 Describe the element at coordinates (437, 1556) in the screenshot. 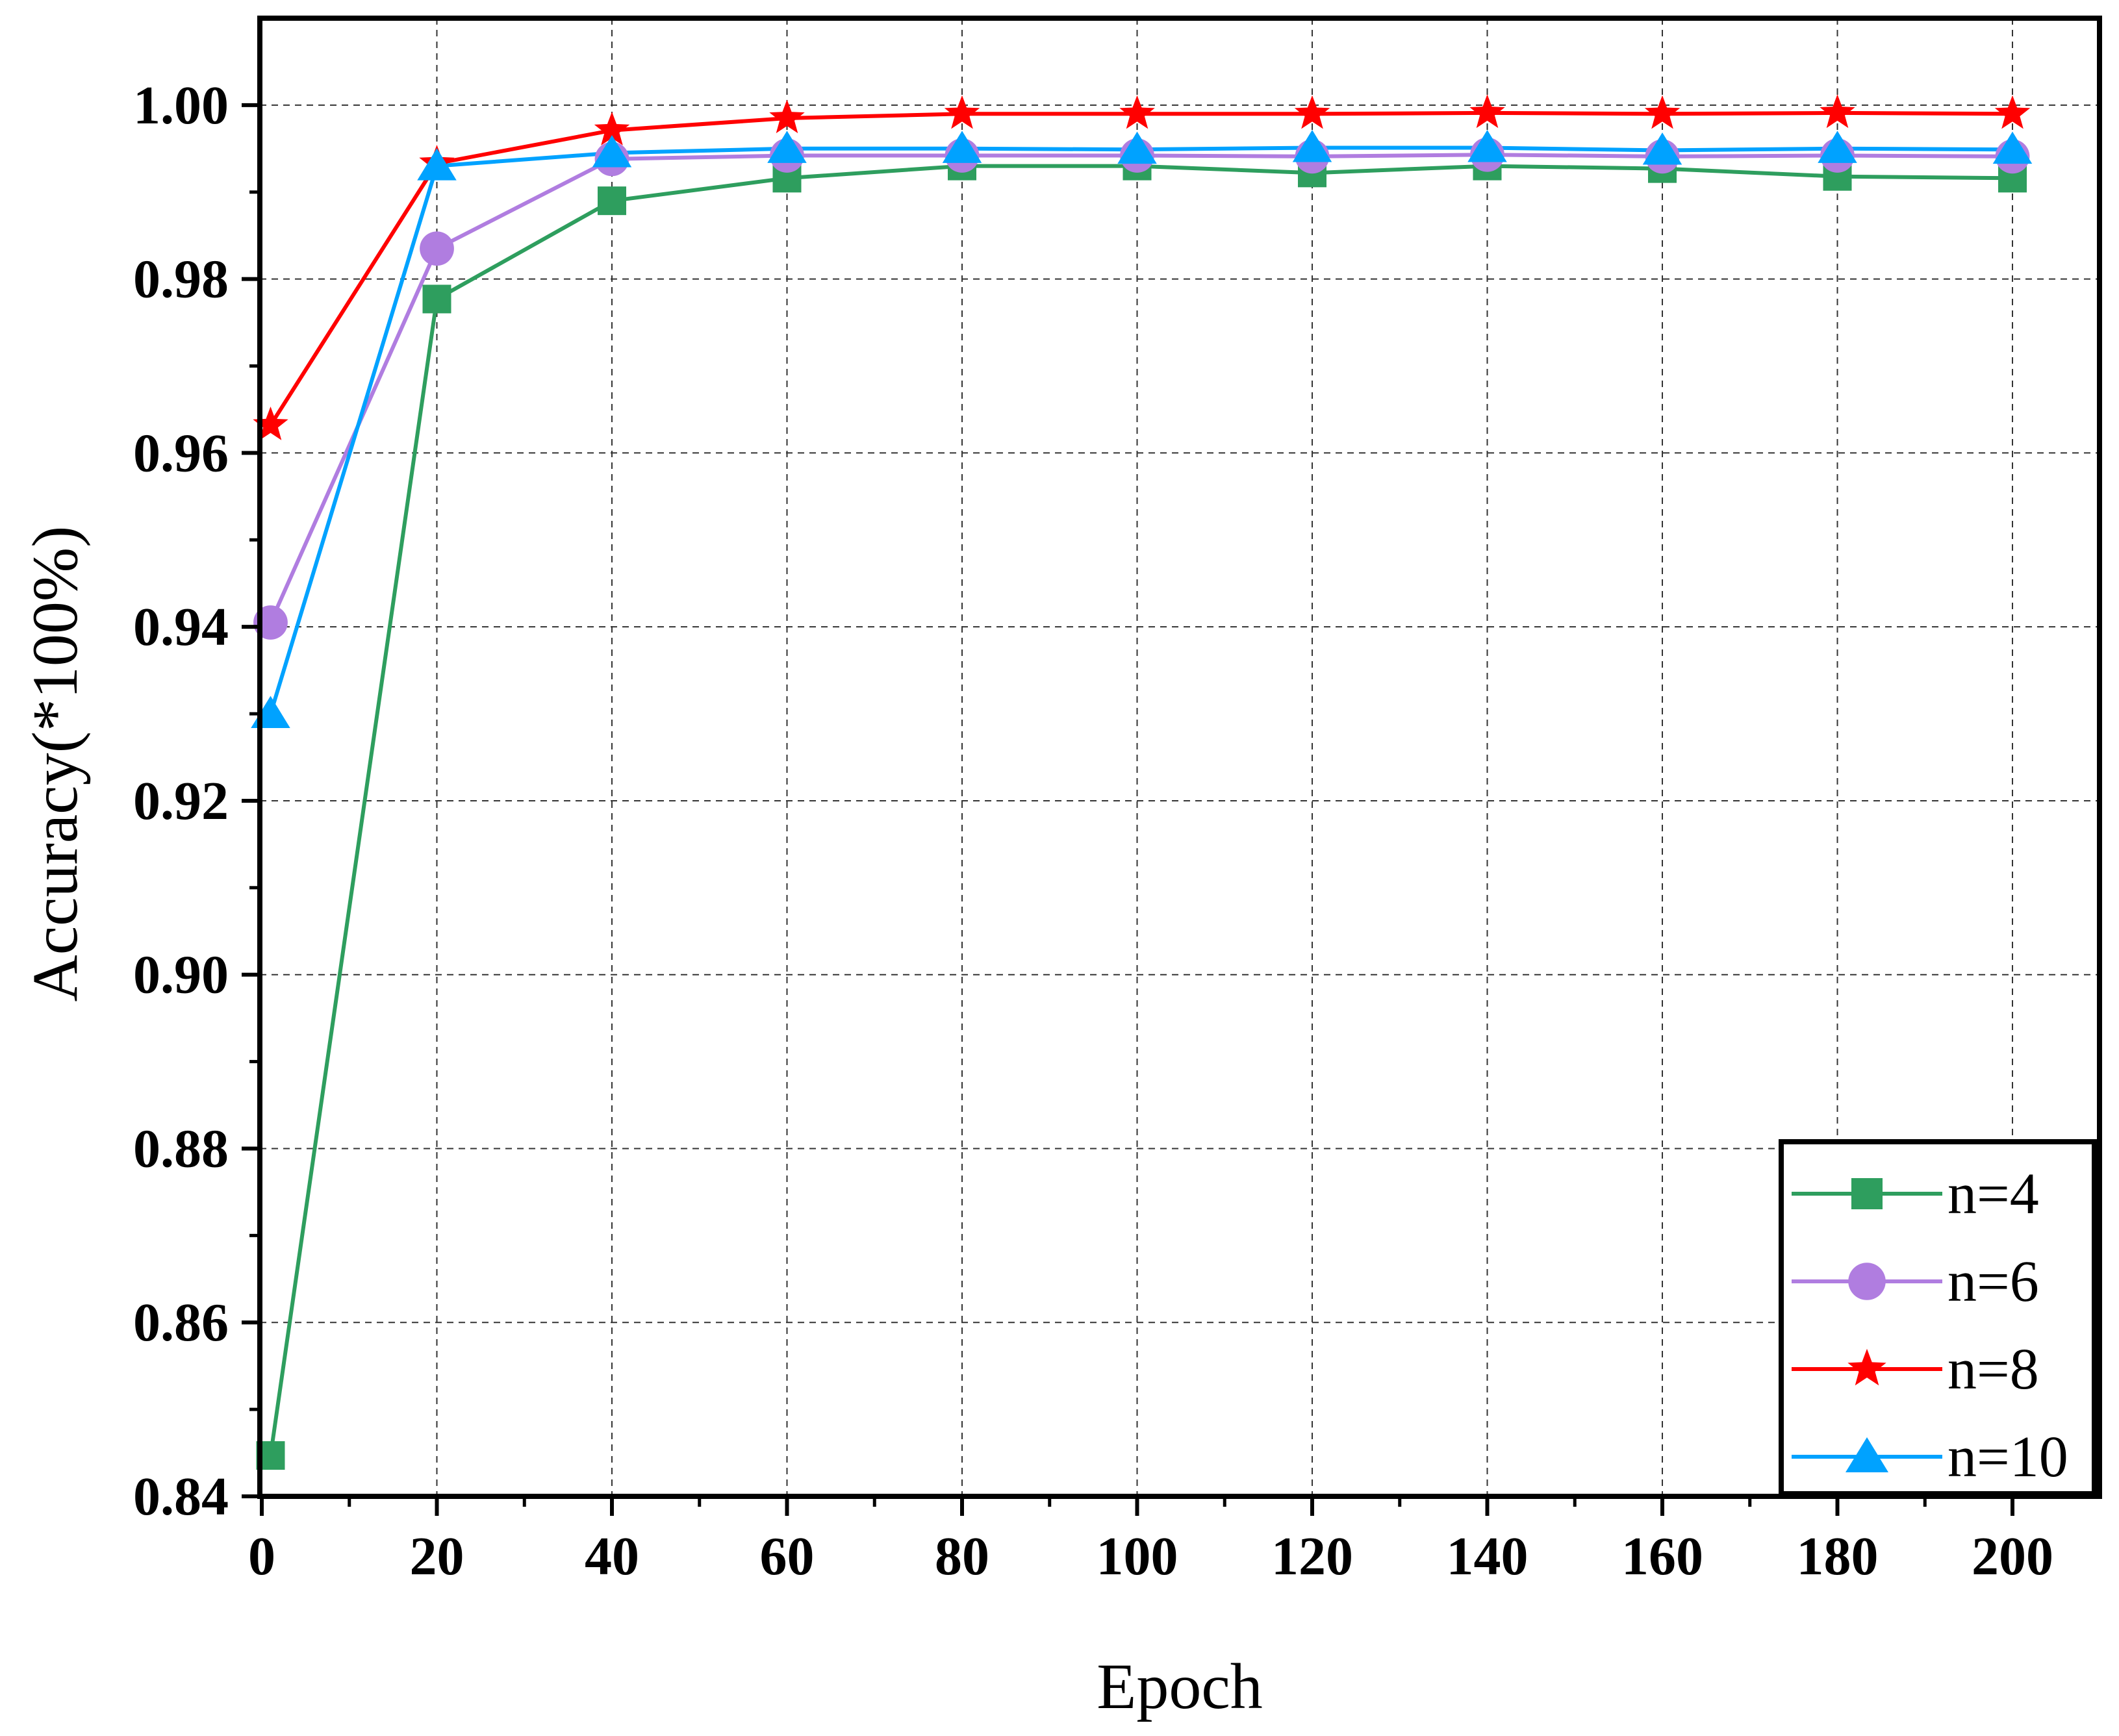

I see `x-tick-label: 20` at that location.